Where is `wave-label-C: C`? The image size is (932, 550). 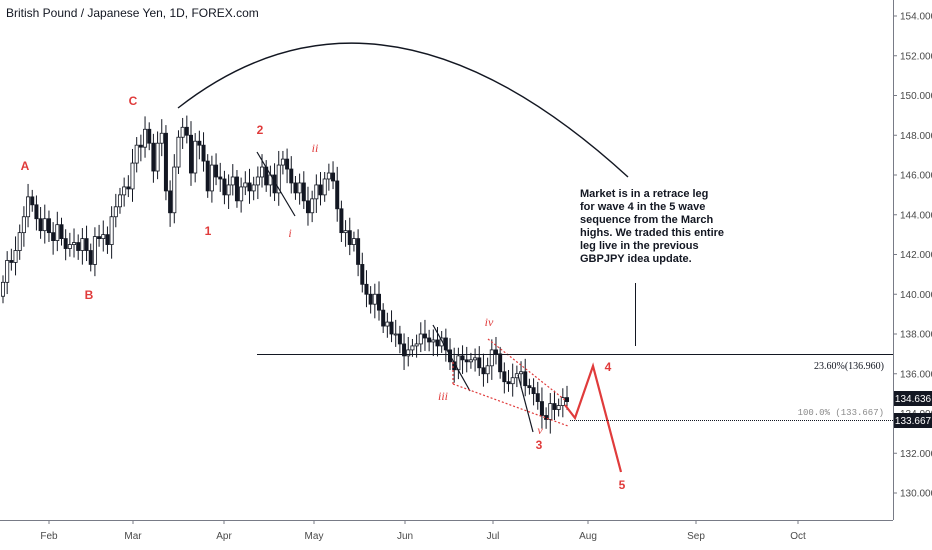 wave-label-C: C is located at coordinates (133, 101).